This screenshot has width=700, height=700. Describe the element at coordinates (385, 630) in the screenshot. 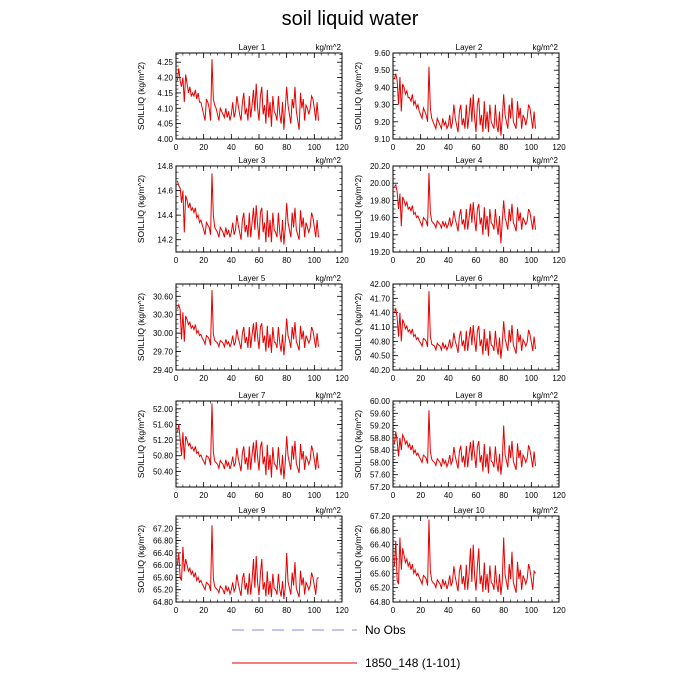

I see `legend-label-no-obs: No Obs` at that location.